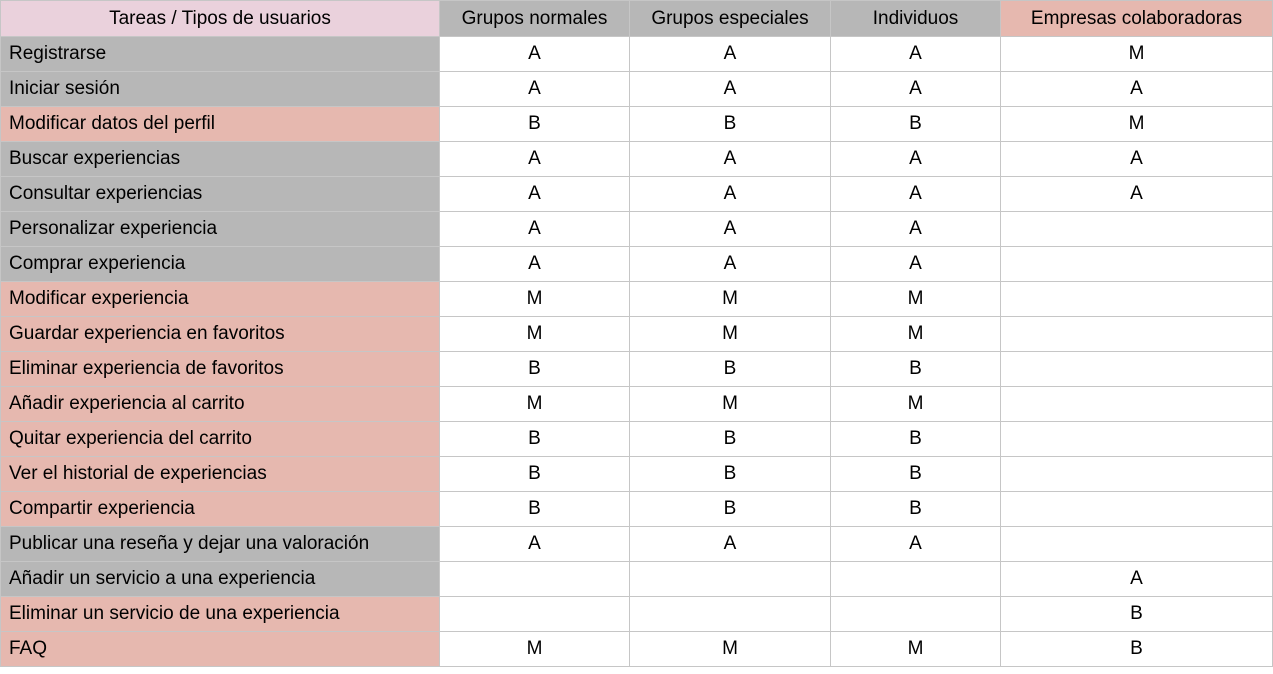  What do you see at coordinates (220, 299) in the screenshot?
I see `task-label: Modificar experiencia` at bounding box center [220, 299].